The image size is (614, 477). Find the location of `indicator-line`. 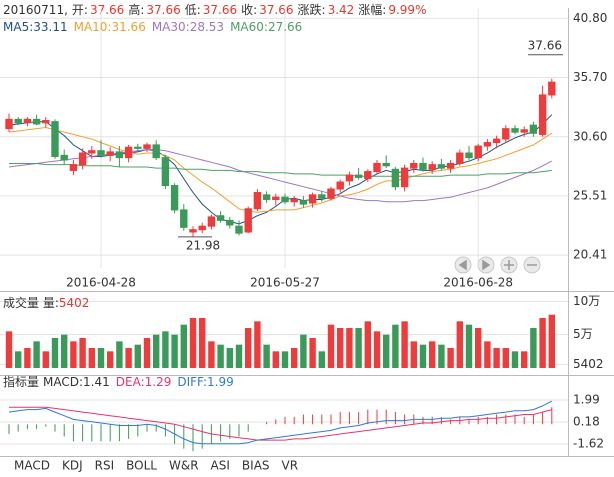

indicator-line is located at coordinates (280, 423).